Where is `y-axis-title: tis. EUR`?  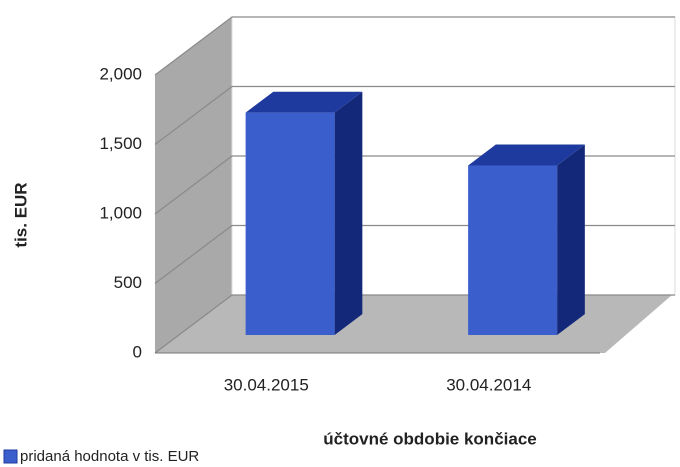 y-axis-title: tis. EUR is located at coordinates (20, 214).